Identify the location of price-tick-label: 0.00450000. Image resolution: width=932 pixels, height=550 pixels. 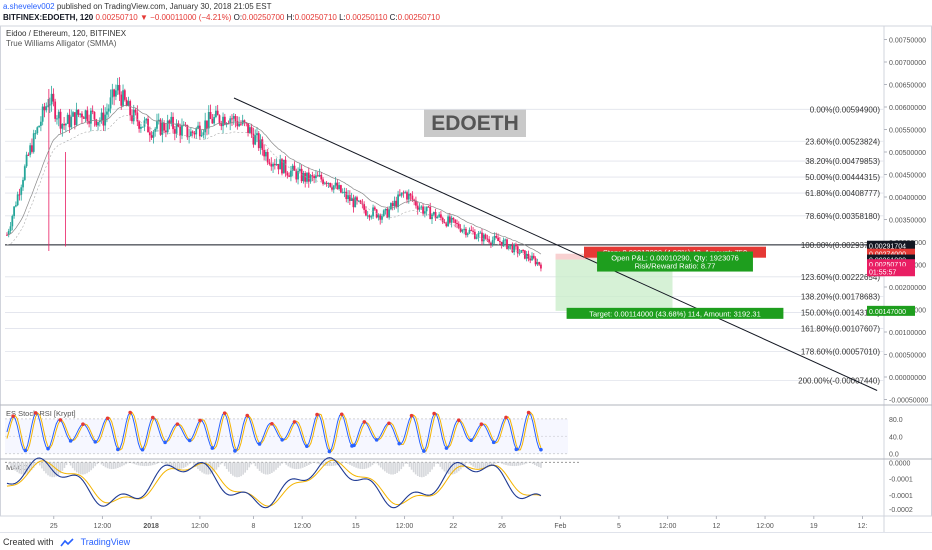
(907, 176).